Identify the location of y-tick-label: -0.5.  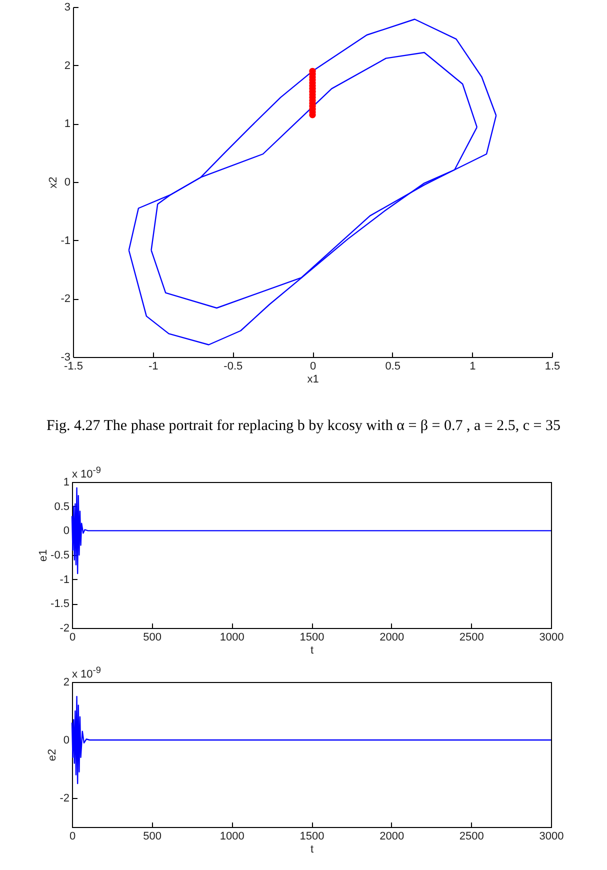
(60, 556).